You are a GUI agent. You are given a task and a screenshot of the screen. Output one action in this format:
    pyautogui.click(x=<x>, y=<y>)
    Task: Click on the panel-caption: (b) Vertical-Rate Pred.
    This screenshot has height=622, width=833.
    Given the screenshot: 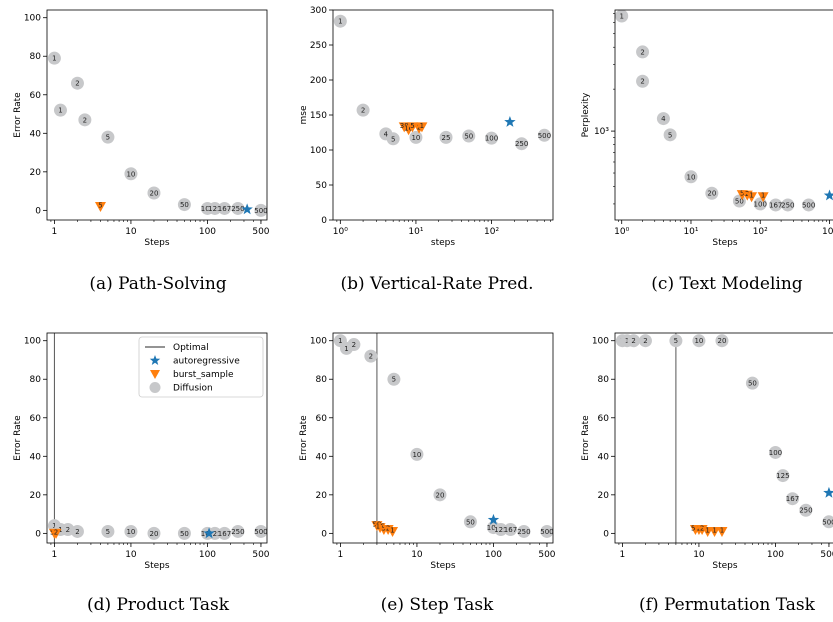 What is the action you would take?
    pyautogui.click(x=436, y=284)
    